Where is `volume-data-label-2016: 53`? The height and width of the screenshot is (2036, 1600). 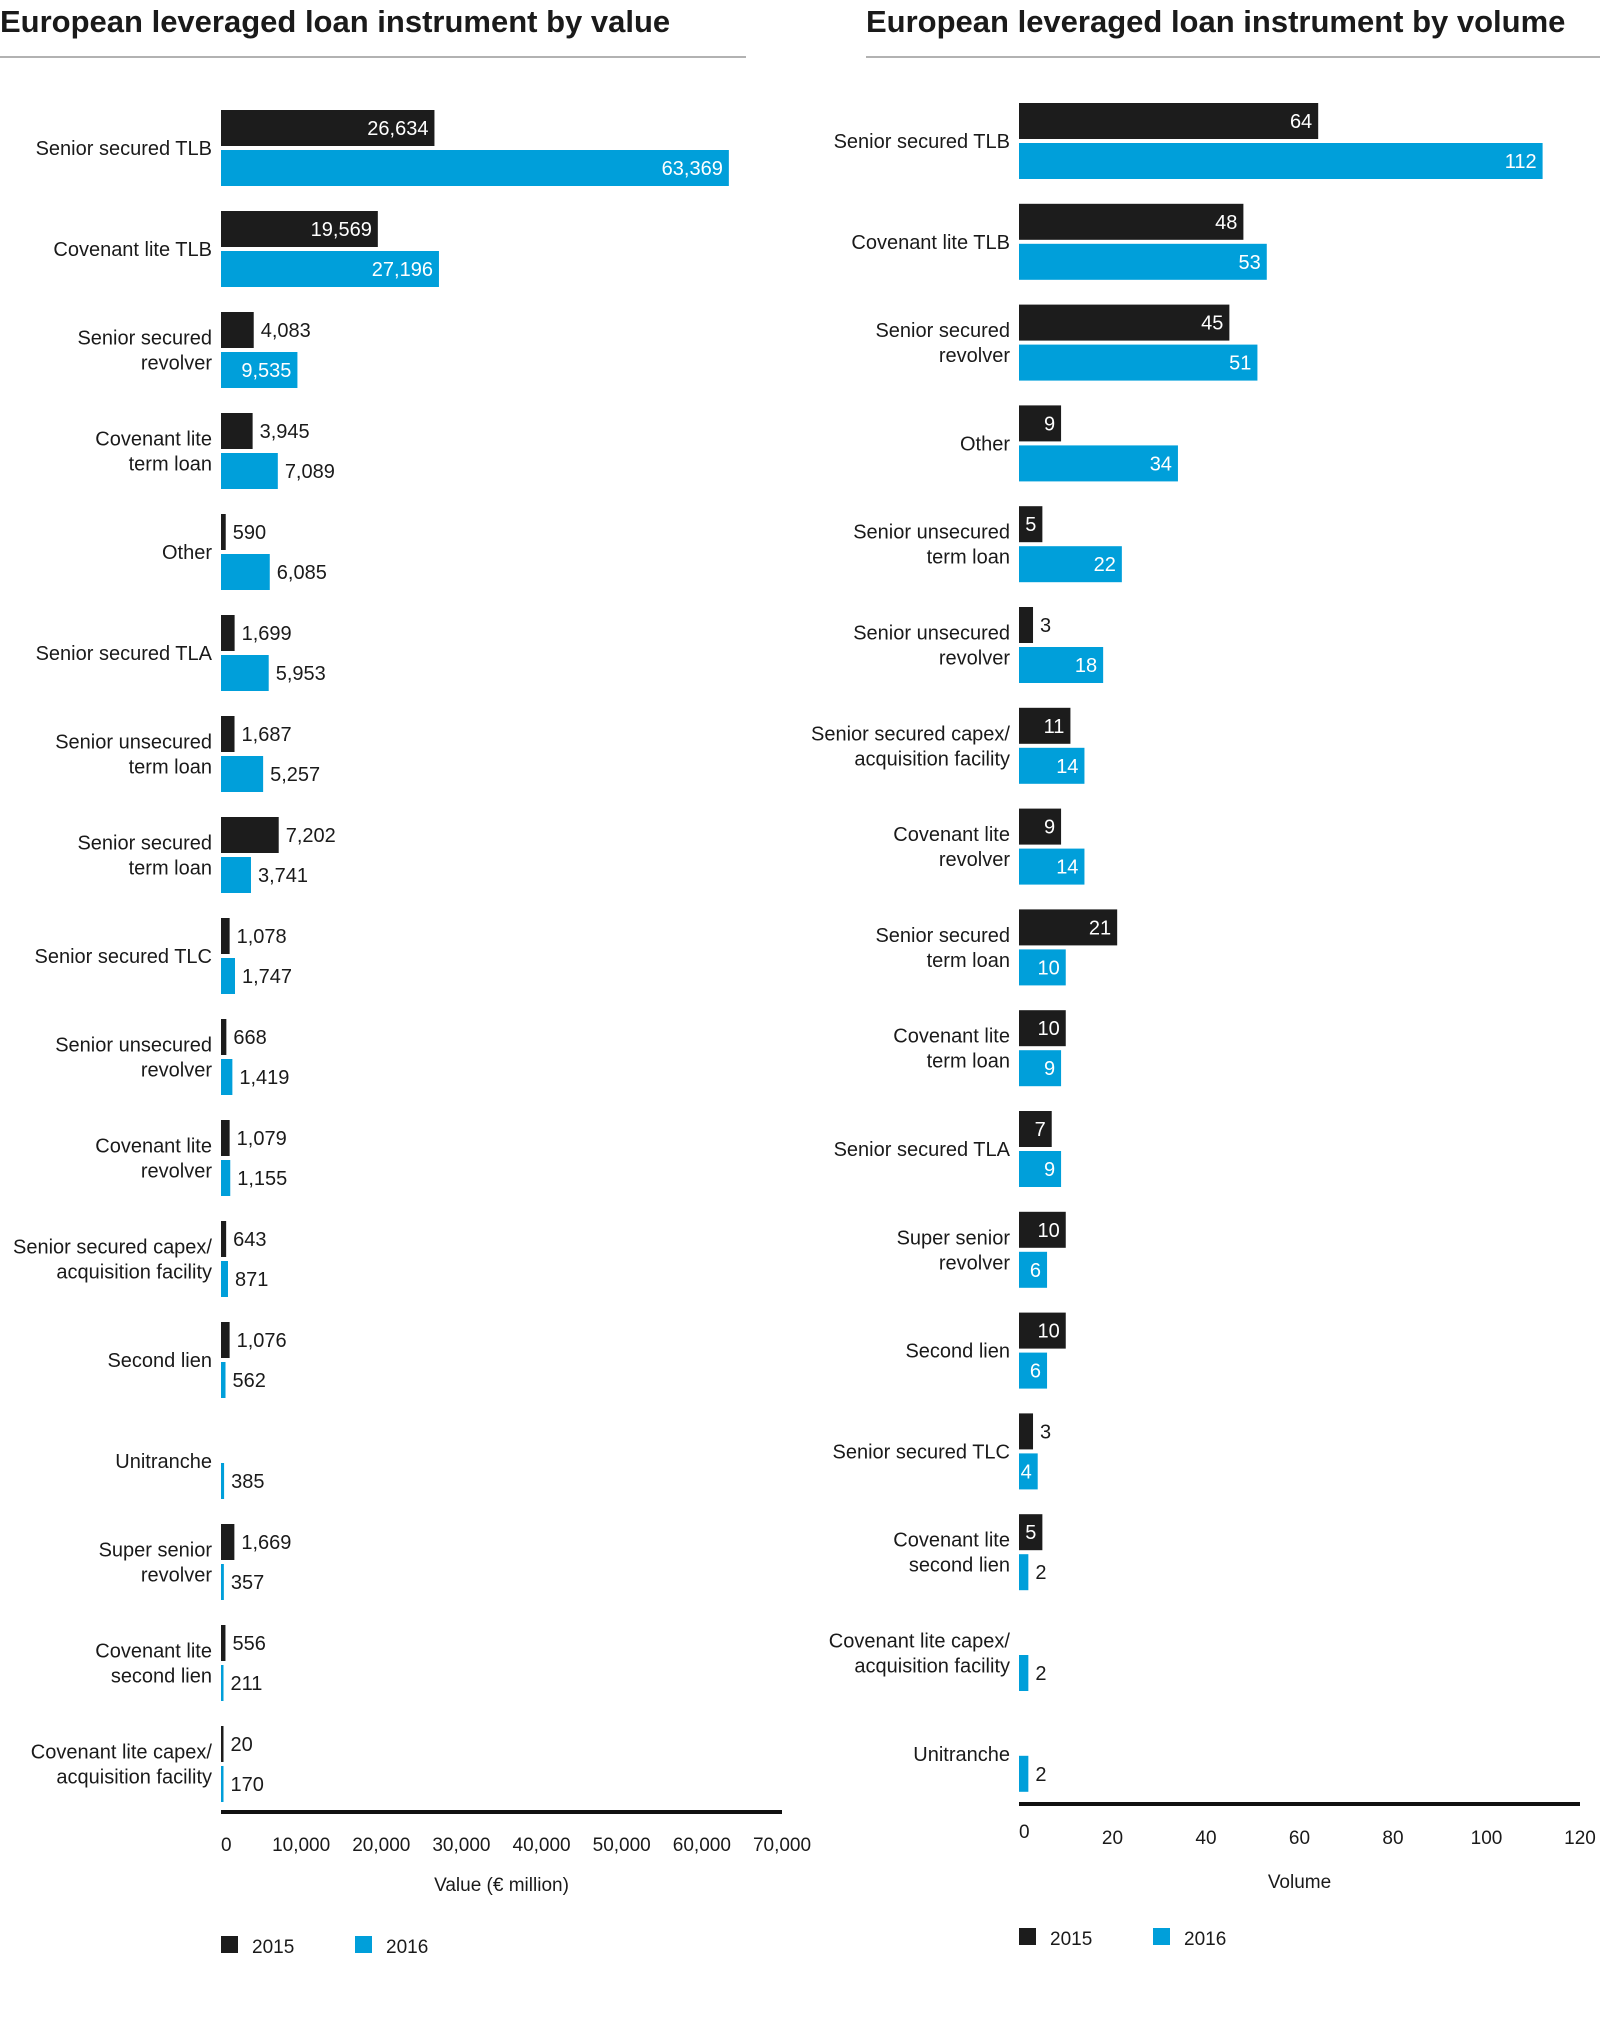
volume-data-label-2016: 53 is located at coordinates (1250, 263).